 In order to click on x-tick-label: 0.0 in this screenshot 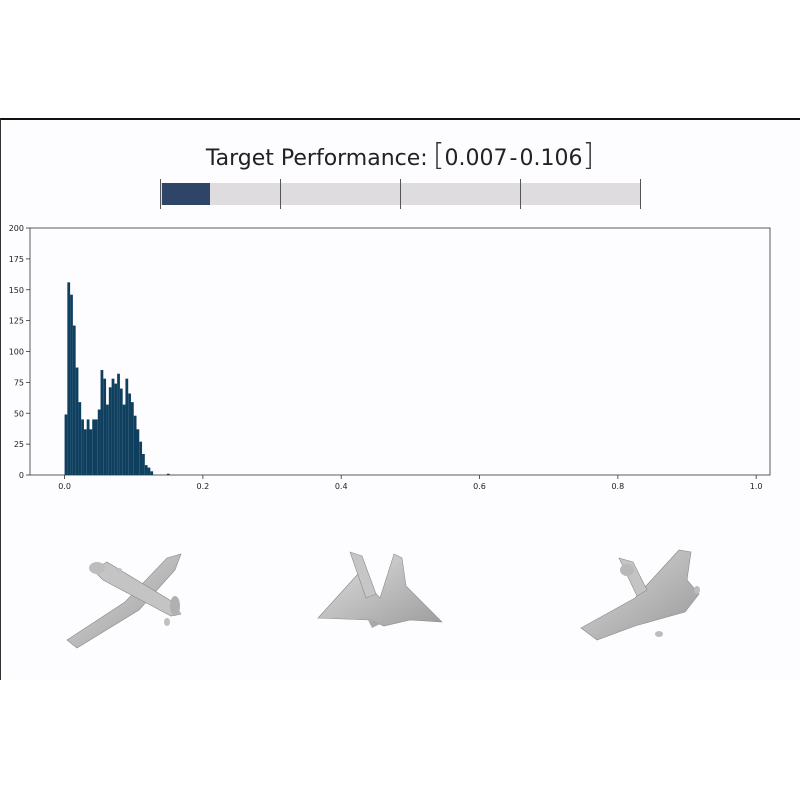, I will do `click(64, 486)`.